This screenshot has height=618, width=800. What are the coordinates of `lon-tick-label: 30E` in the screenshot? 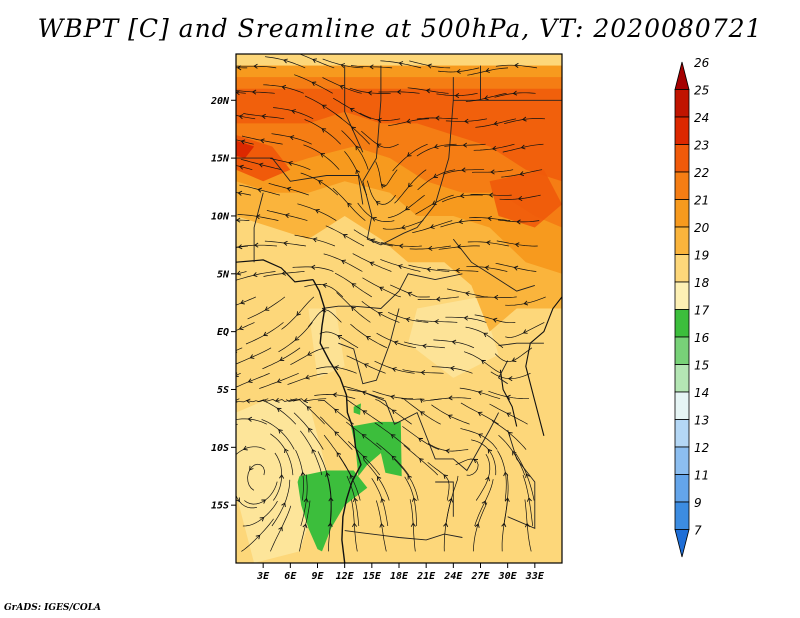 It's located at (508, 576).